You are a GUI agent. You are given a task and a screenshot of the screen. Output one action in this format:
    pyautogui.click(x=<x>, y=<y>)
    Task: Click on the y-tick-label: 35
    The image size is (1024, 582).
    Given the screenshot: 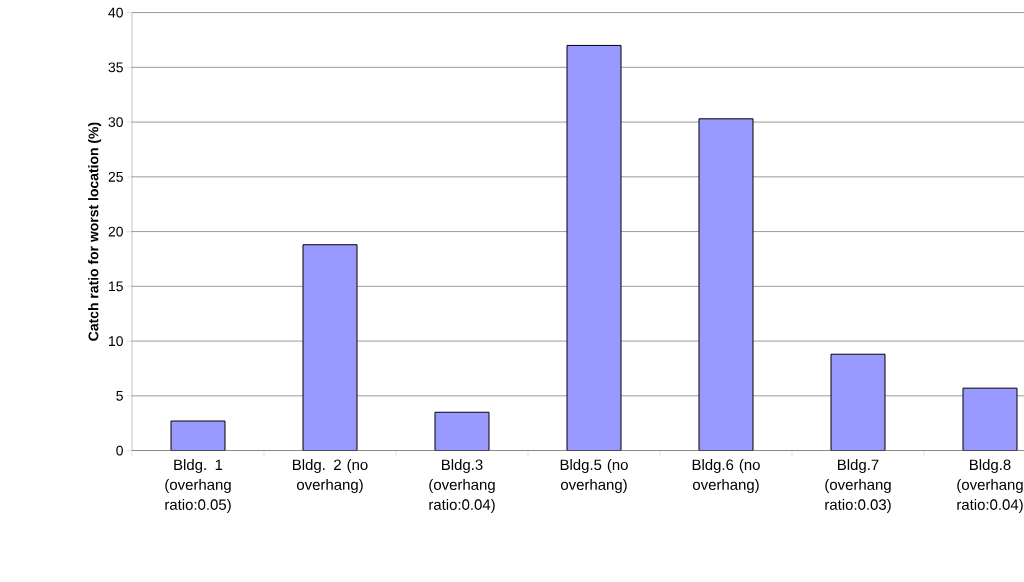 What is the action you would take?
    pyautogui.click(x=115, y=67)
    